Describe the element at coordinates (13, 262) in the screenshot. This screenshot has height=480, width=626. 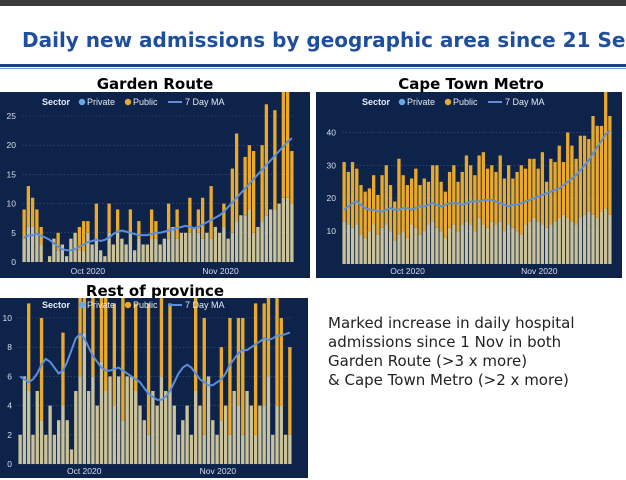
I see `y-tick-label: 0` at that location.